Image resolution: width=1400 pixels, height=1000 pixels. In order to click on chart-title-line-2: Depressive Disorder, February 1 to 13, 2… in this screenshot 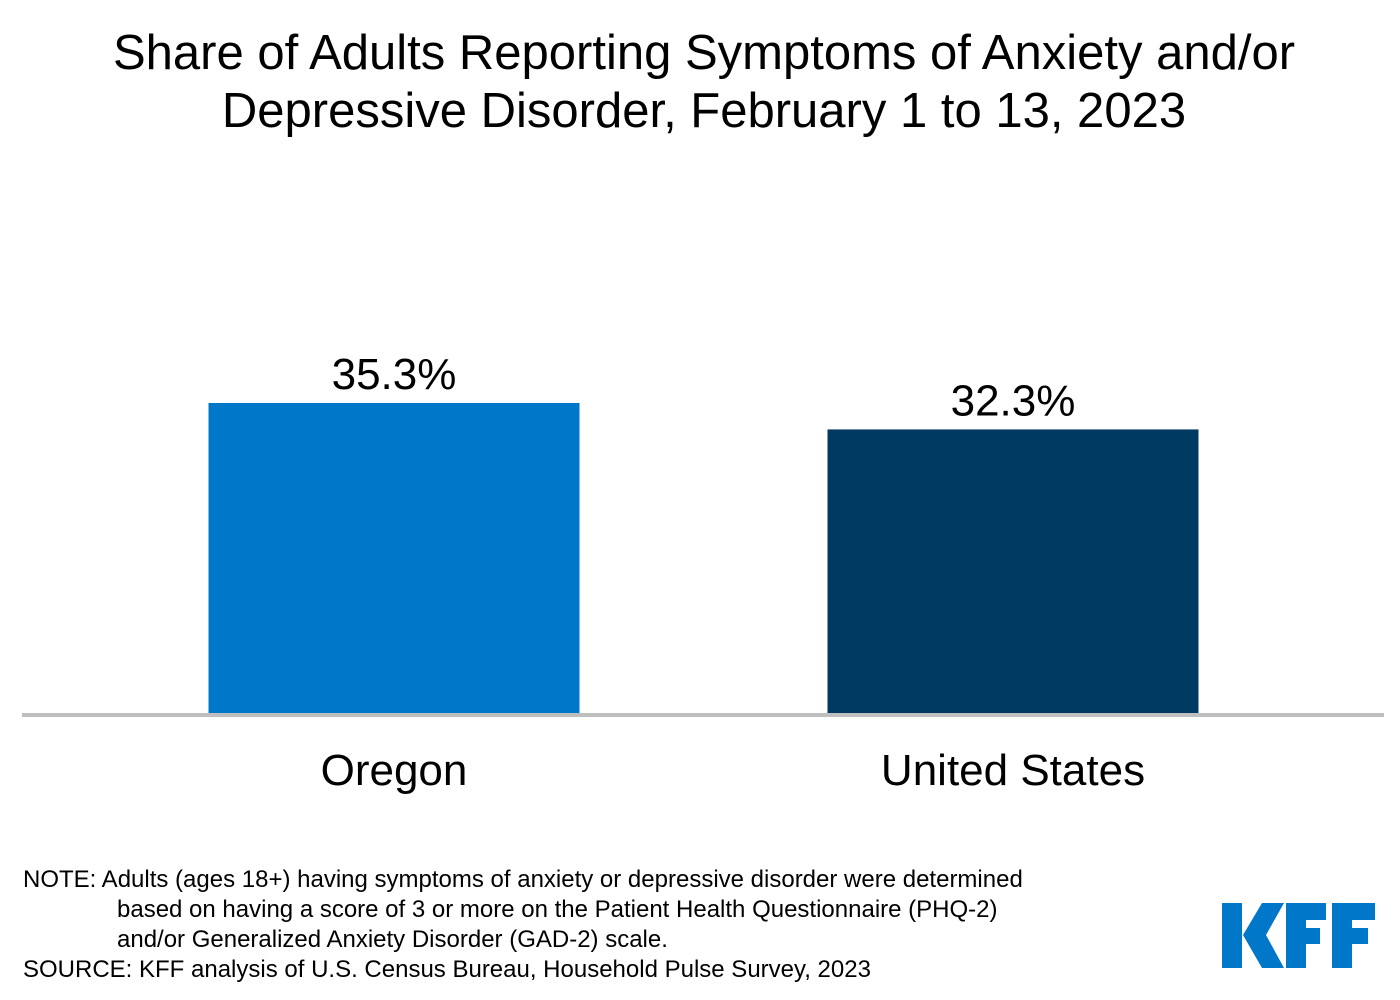, I will do `click(704, 111)`.